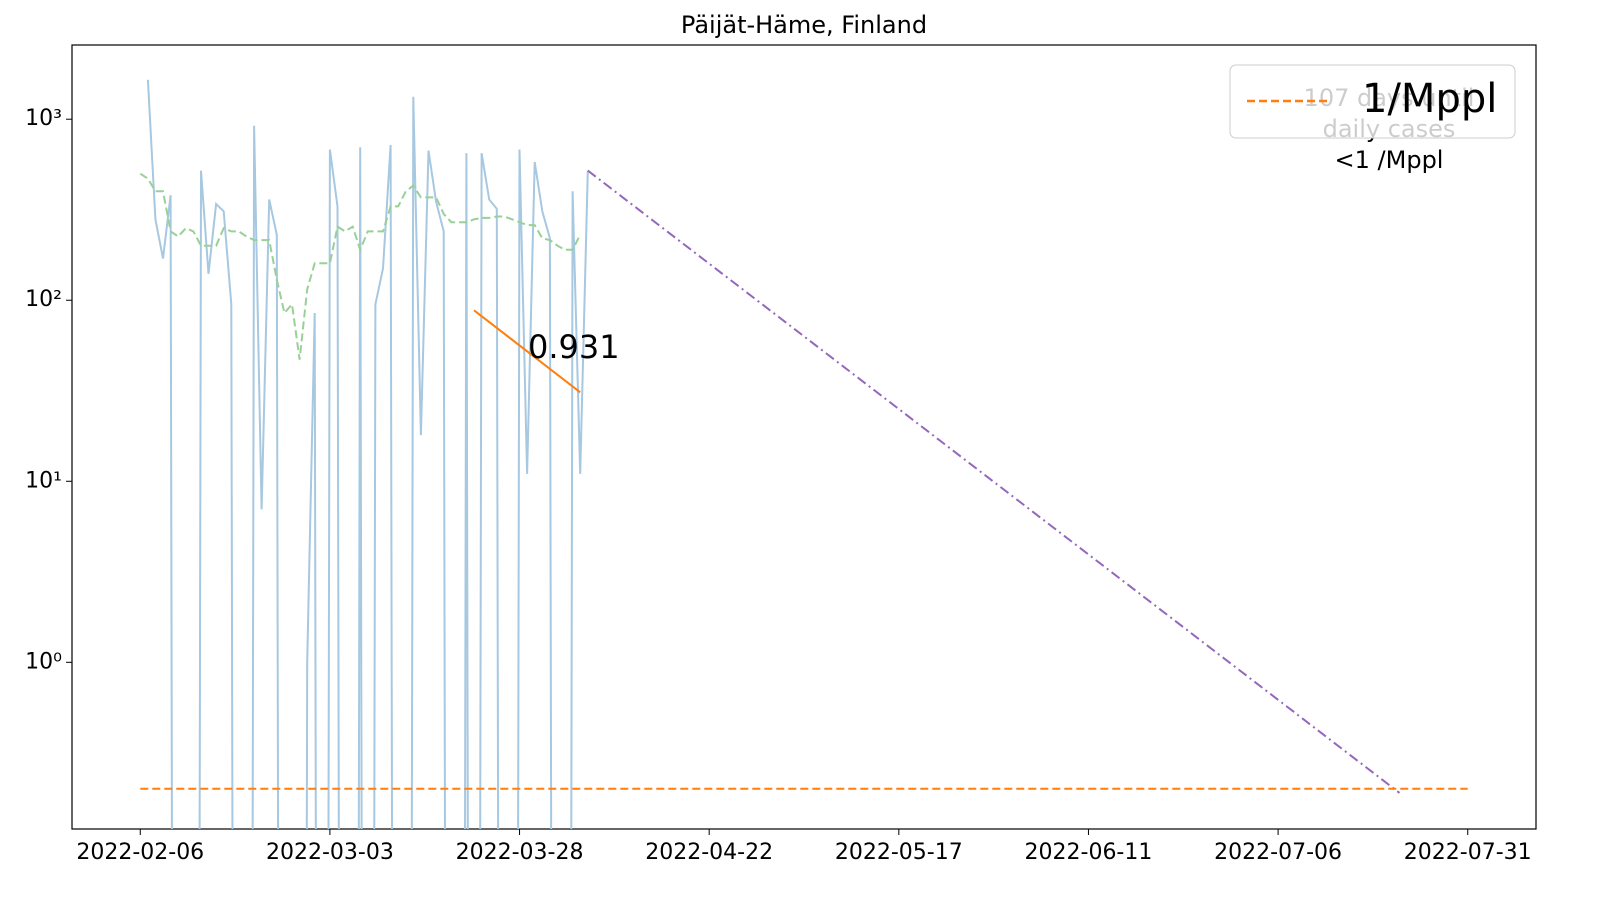 The image size is (1600, 900). What do you see at coordinates (1429, 99) in the screenshot?
I see `legend-label: 1/Mppl` at bounding box center [1429, 99].